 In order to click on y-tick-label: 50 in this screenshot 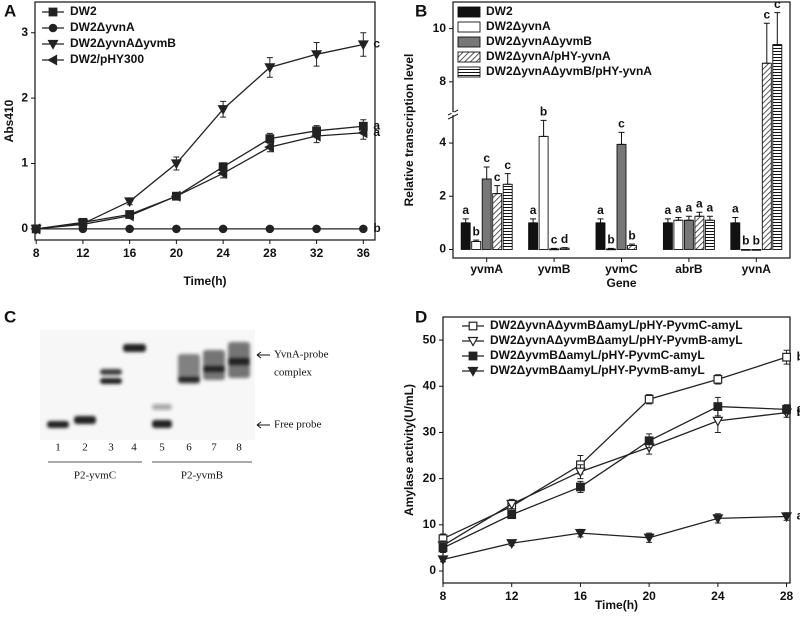, I will do `click(430, 339)`.